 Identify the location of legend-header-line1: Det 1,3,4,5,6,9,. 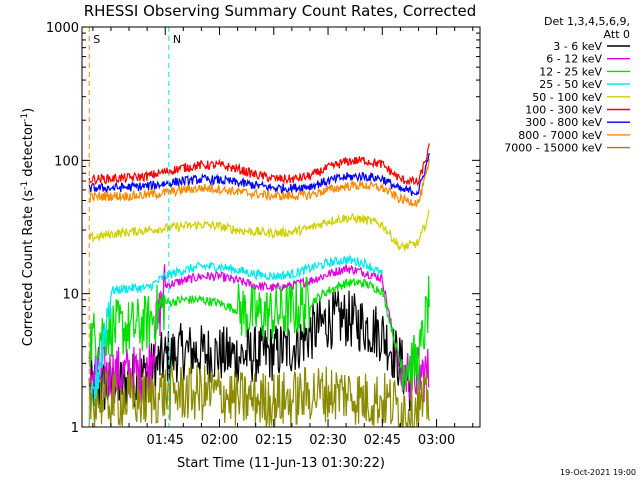
(587, 21).